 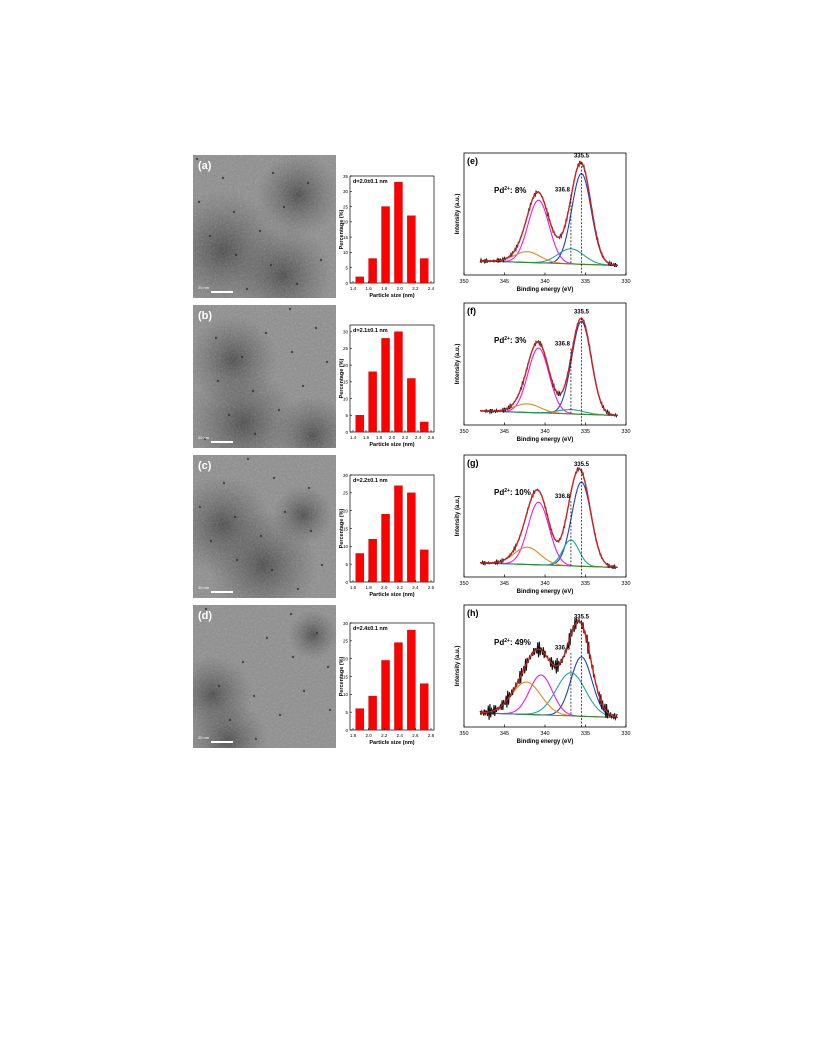 What do you see at coordinates (625, 282) in the screenshot?
I see `x-tick-label: 330` at bounding box center [625, 282].